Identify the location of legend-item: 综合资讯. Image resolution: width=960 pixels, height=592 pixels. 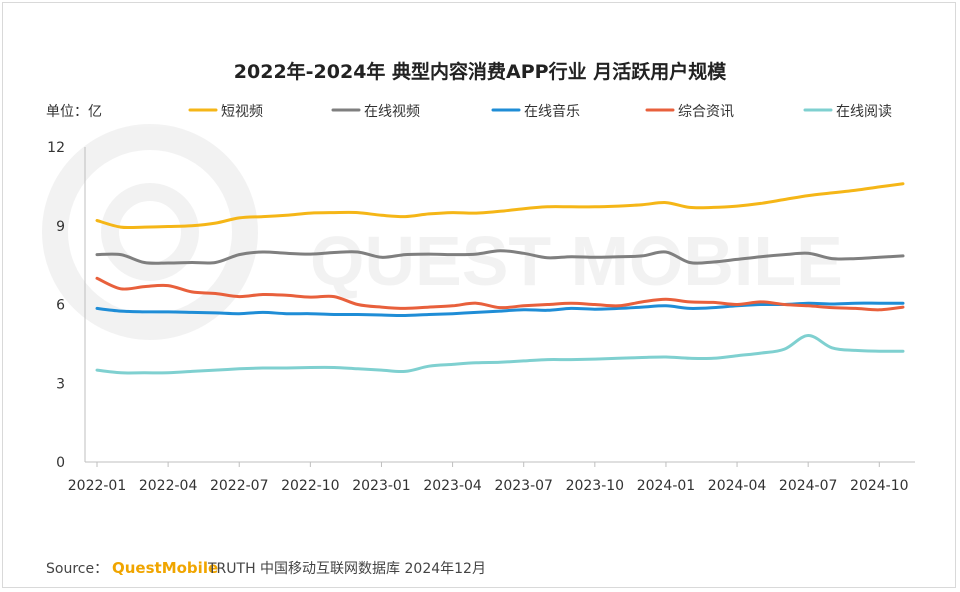
(689, 112).